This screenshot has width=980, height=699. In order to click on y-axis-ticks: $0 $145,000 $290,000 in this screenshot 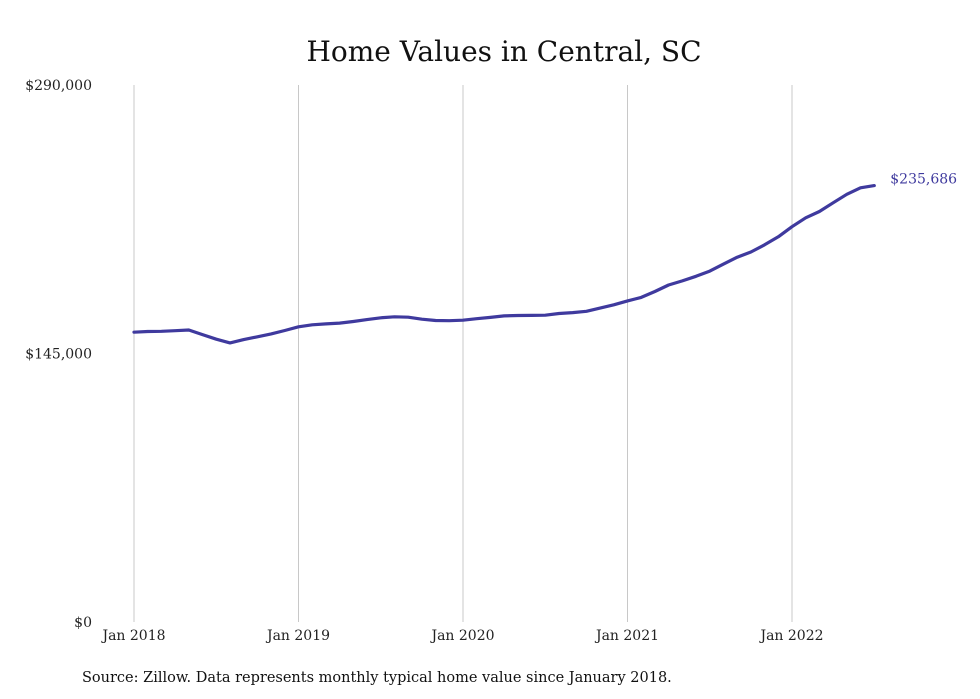, I will do `click(58, 354)`.